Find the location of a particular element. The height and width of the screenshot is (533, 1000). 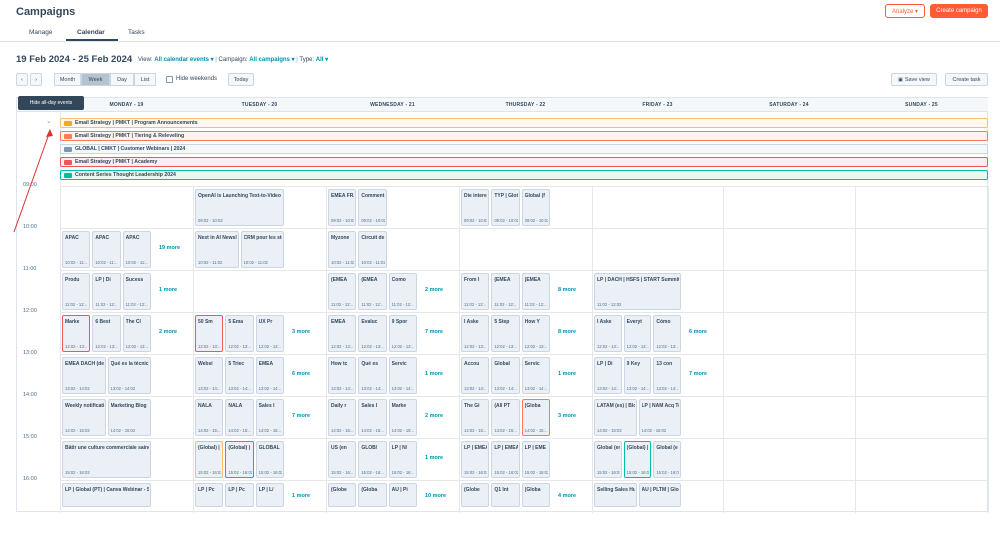

prev-week-button: ‹ is located at coordinates (22, 79).